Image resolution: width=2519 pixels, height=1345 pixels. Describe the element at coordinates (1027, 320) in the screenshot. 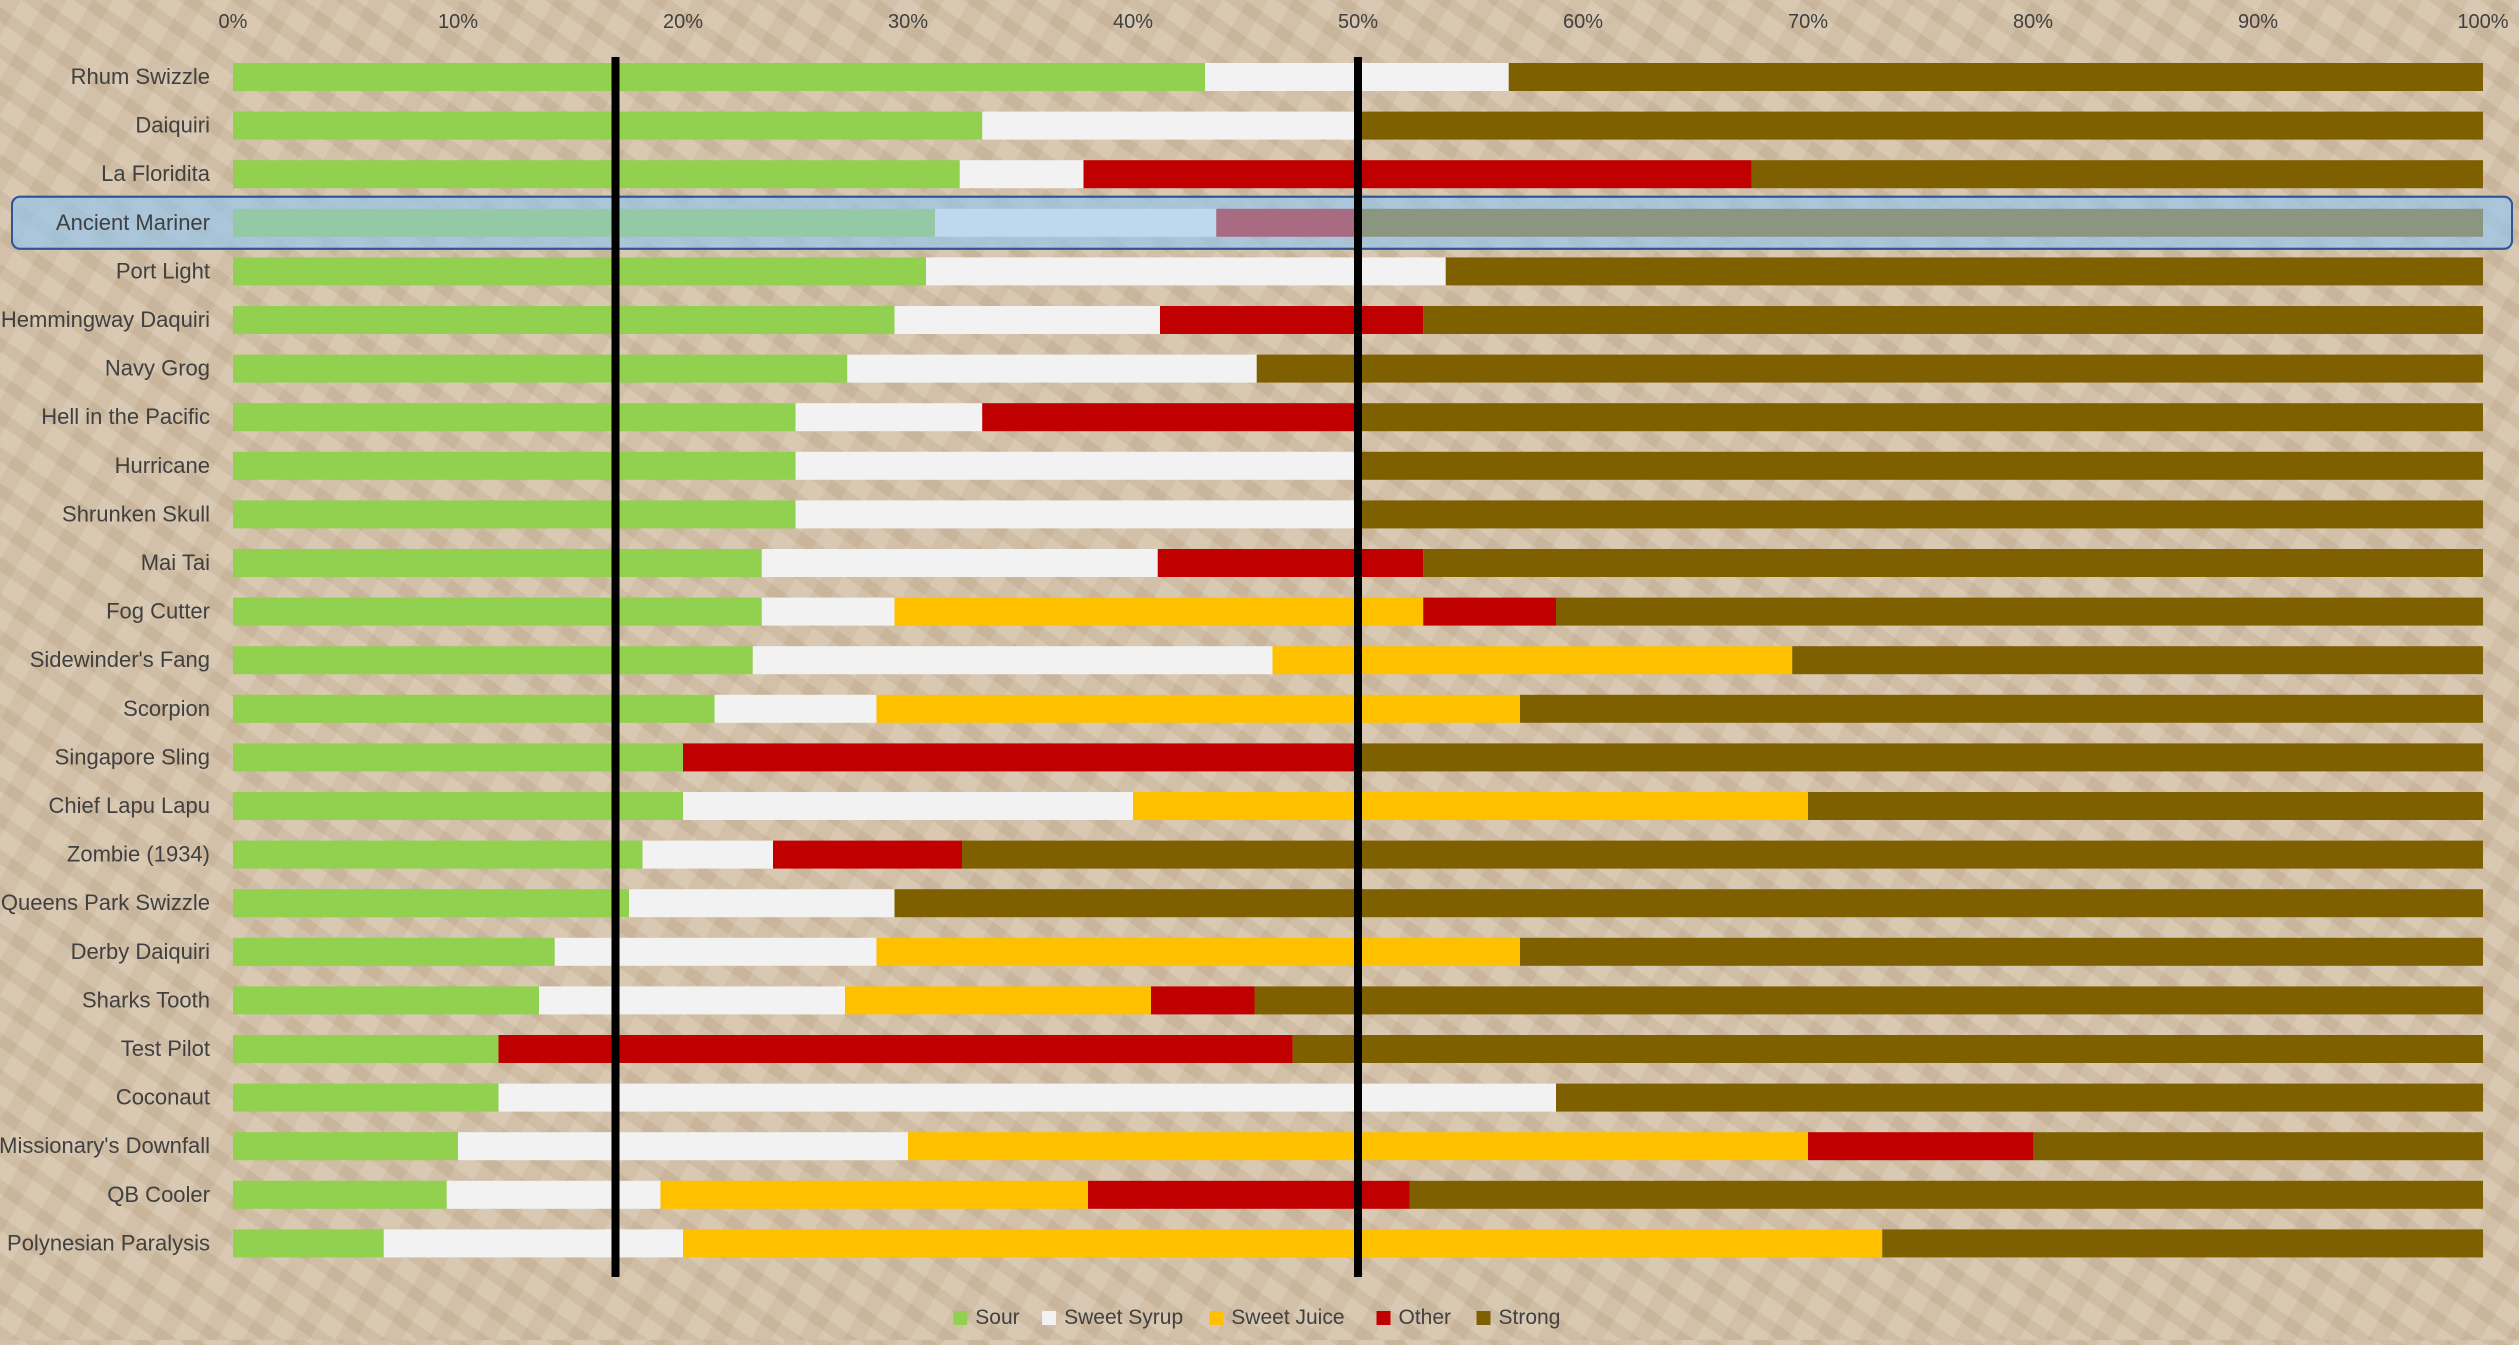

I see `bar-sweet-syrup-hemmingway-daquiri` at that location.